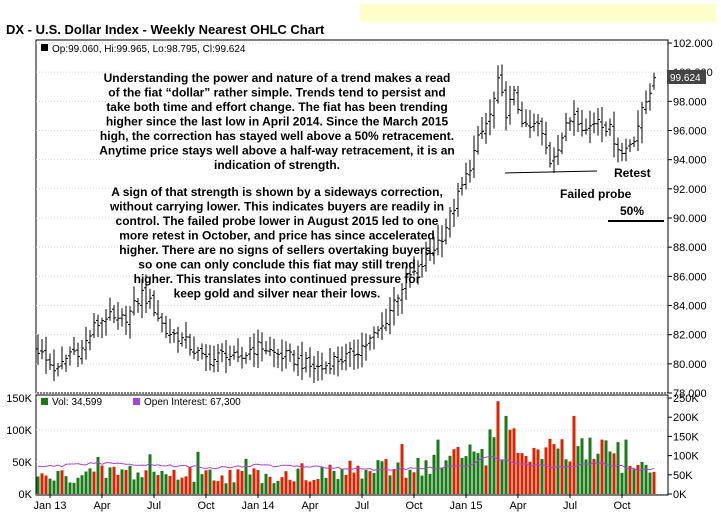 The height and width of the screenshot is (522, 721). What do you see at coordinates (136, 401) in the screenshot?
I see `oi-legend-swatch` at bounding box center [136, 401].